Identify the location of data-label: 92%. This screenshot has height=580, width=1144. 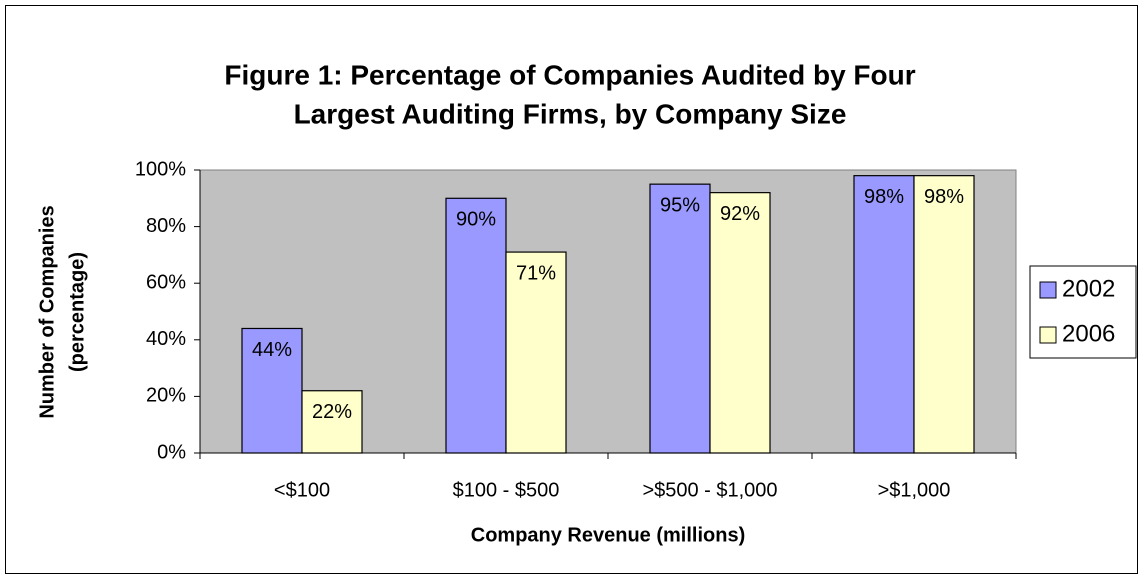
(740, 214).